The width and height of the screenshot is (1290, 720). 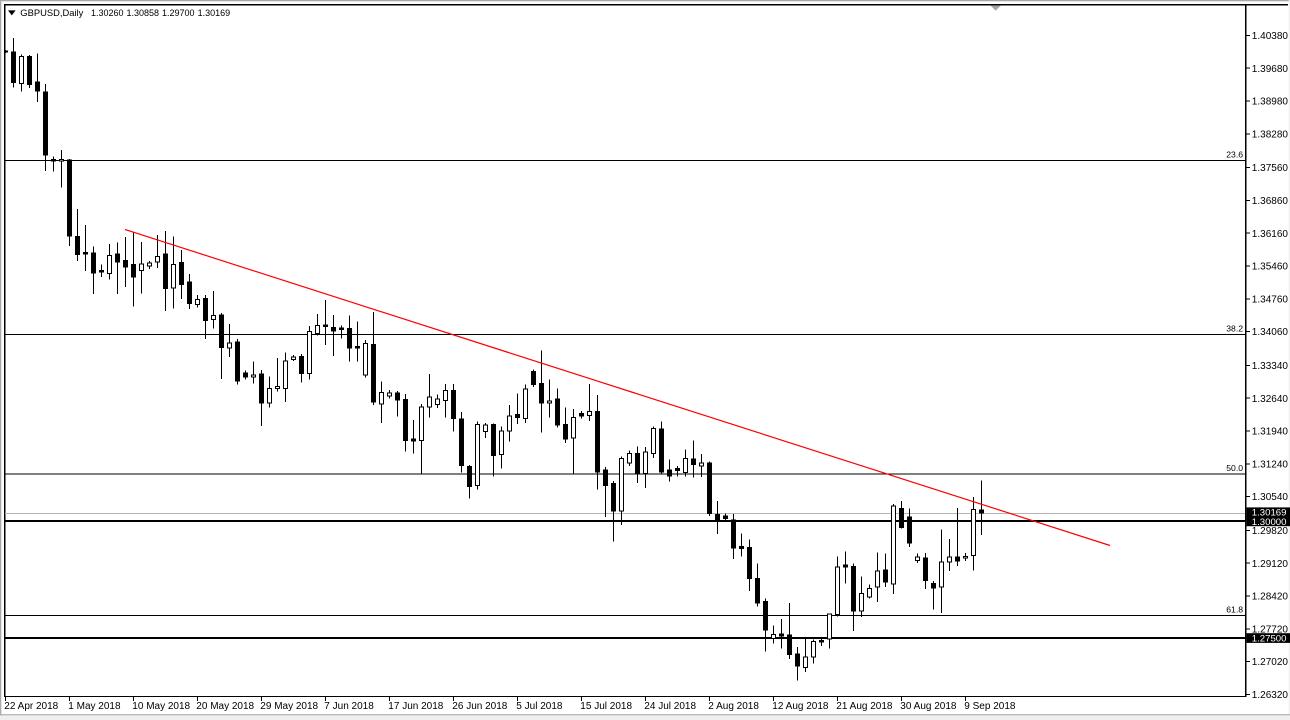 What do you see at coordinates (107, 13) in the screenshot?
I see `svg-text: 1.30260` at bounding box center [107, 13].